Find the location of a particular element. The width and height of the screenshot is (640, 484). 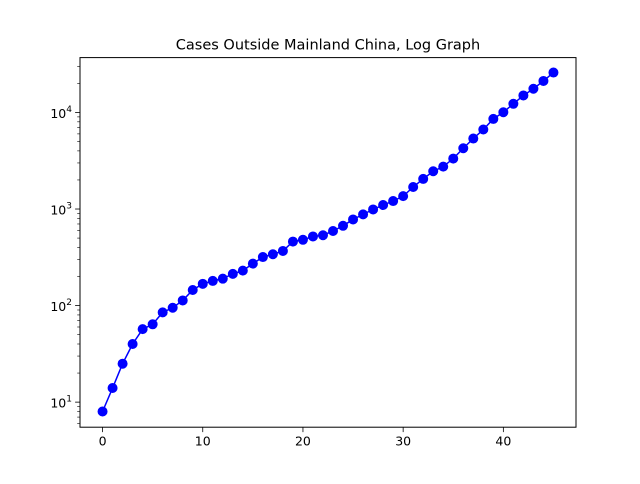

y-tick-label: 10³ is located at coordinates (61, 210).